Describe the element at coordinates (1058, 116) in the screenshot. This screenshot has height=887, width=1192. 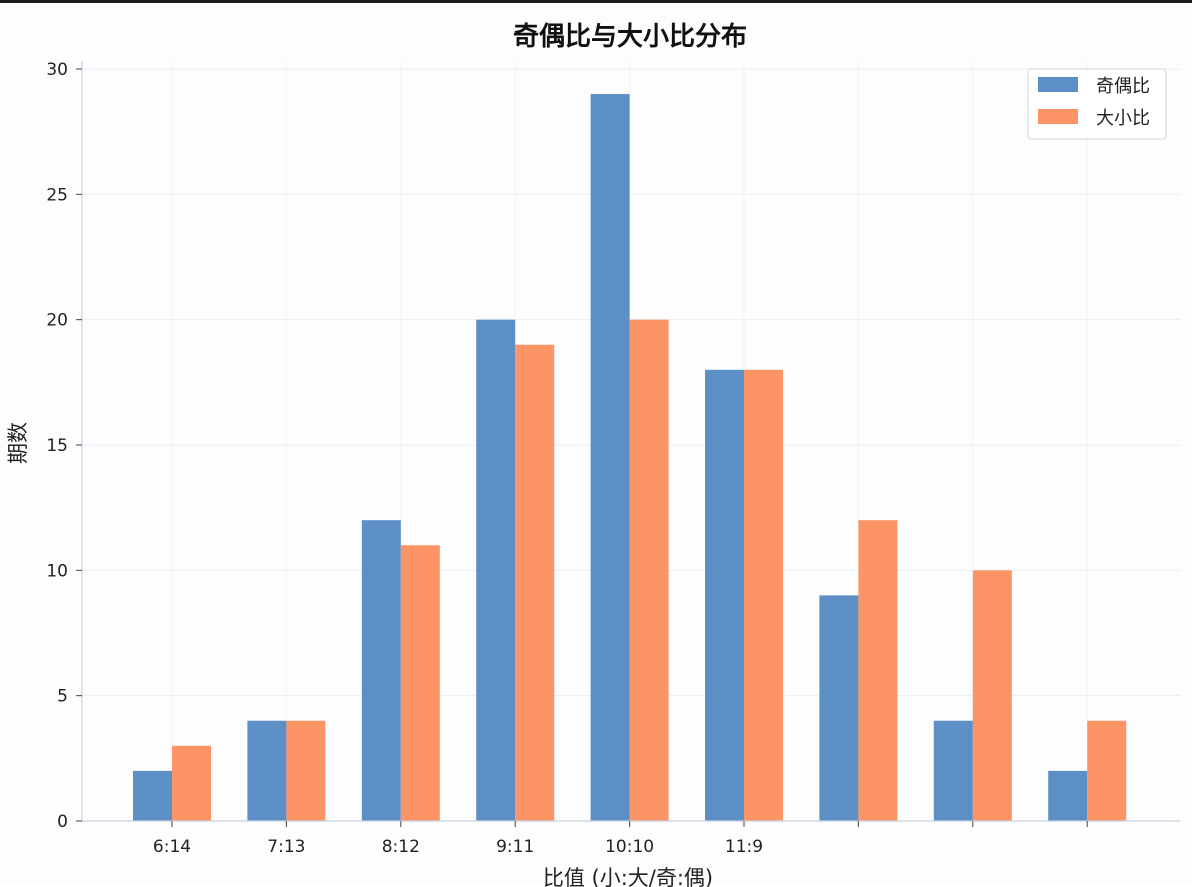
I see `legend-swatch-big-small` at that location.